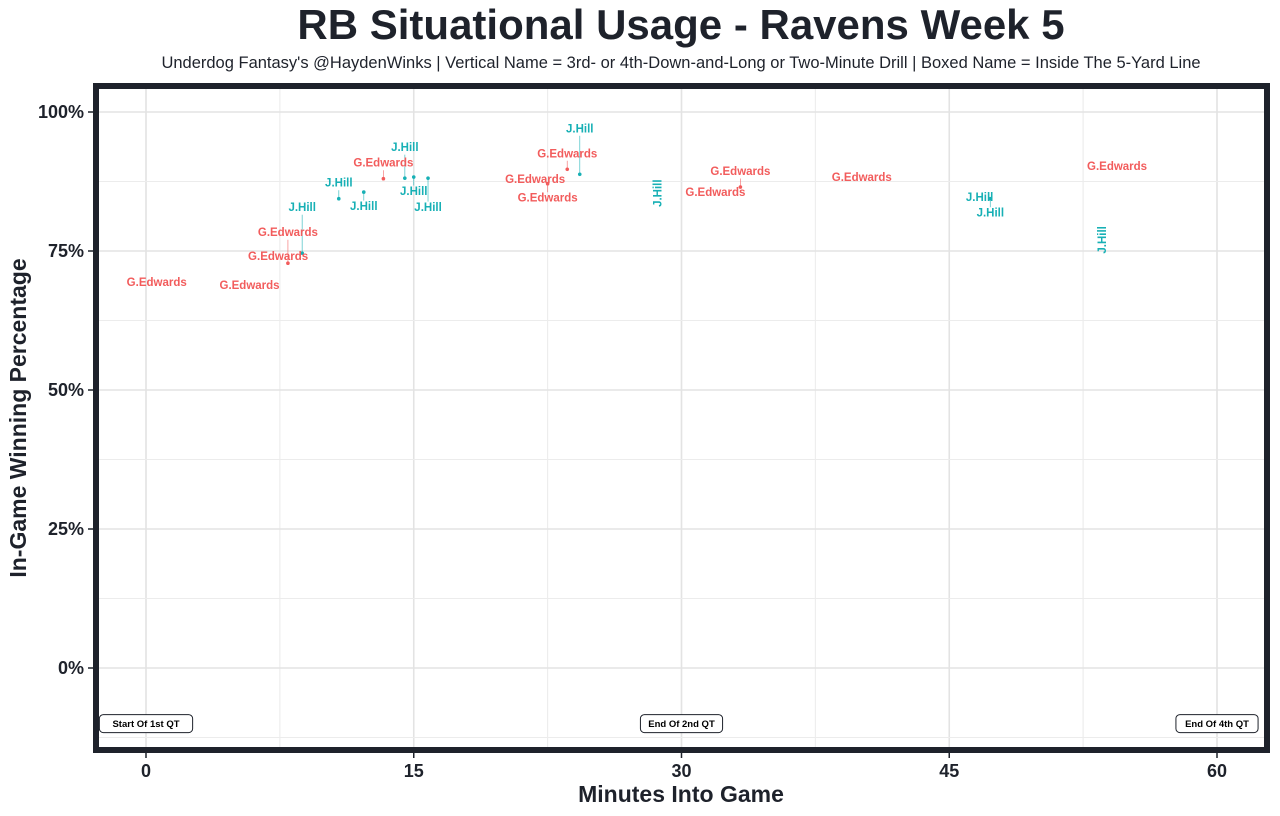  I want to click on quarter-annotation: Start Of 1st QT, so click(146, 724).